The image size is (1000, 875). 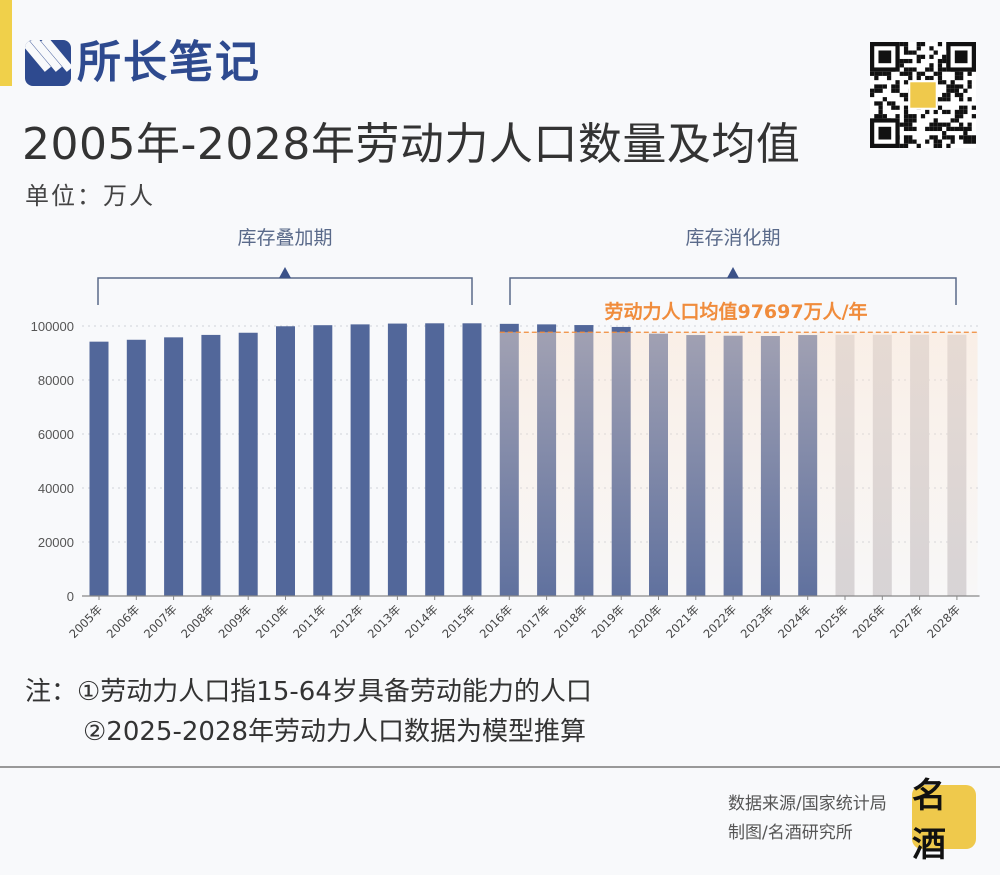 What do you see at coordinates (56, 488) in the screenshot?
I see `y-tick-label: 40000` at bounding box center [56, 488].